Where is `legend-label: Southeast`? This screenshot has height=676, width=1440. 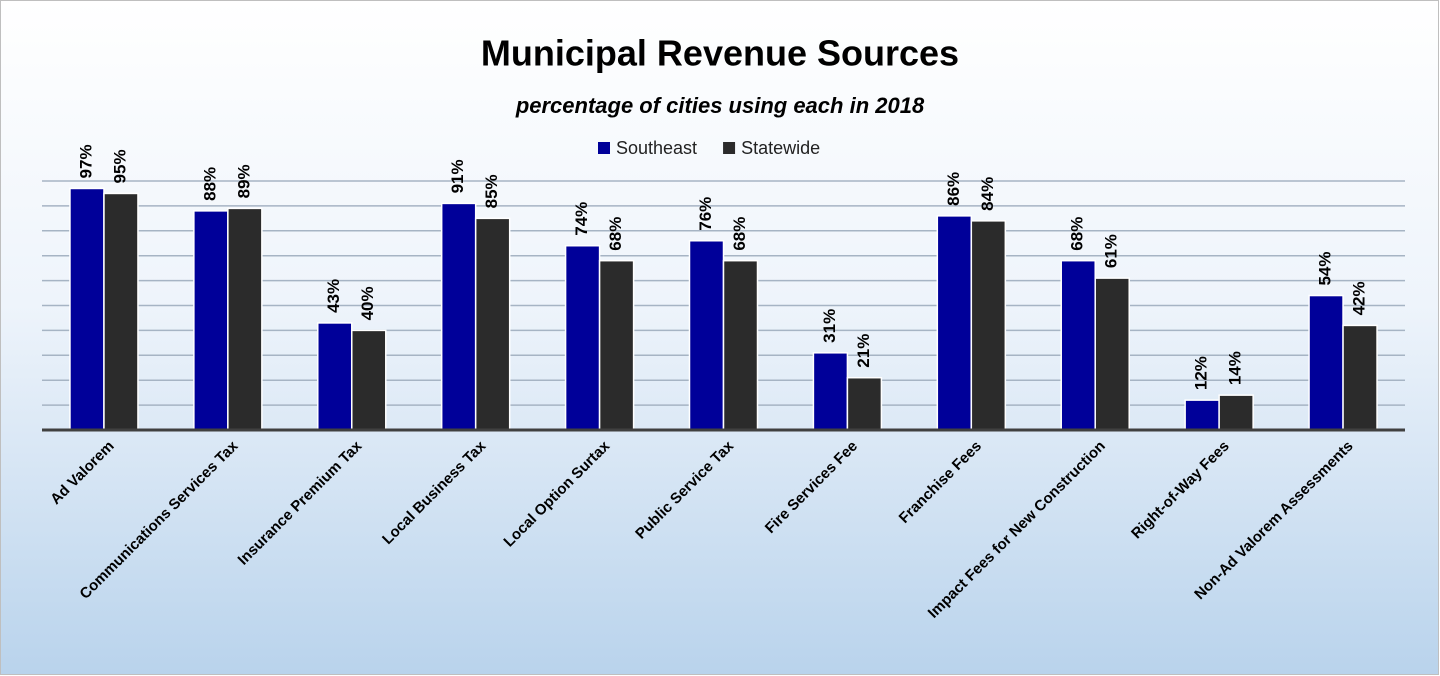
legend-label: Southeast is located at coordinates (656, 148).